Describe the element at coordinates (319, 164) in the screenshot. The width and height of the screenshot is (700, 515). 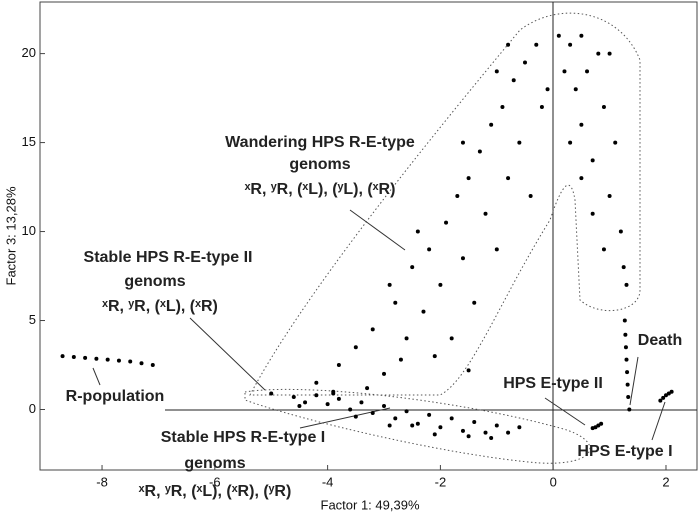
I see `annotation: genoms` at that location.